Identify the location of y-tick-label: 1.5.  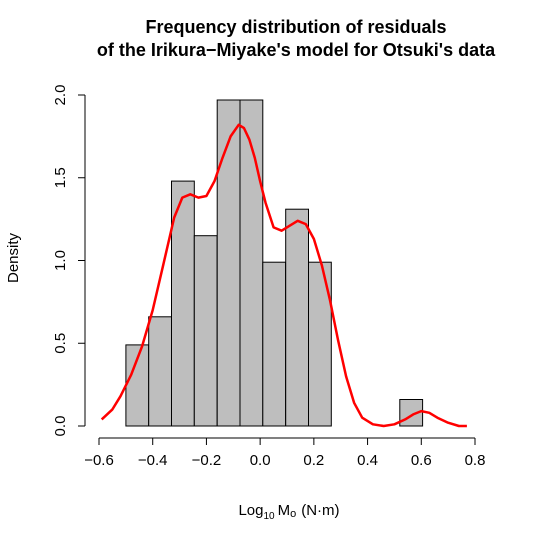
(60, 177).